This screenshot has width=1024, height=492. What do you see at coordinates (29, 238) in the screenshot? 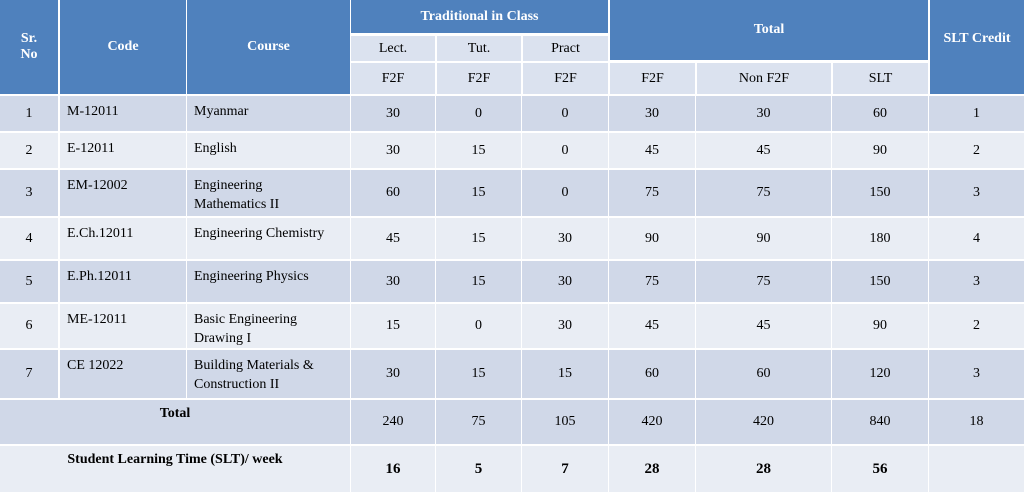
I see `row-4-sr: 4` at bounding box center [29, 238].